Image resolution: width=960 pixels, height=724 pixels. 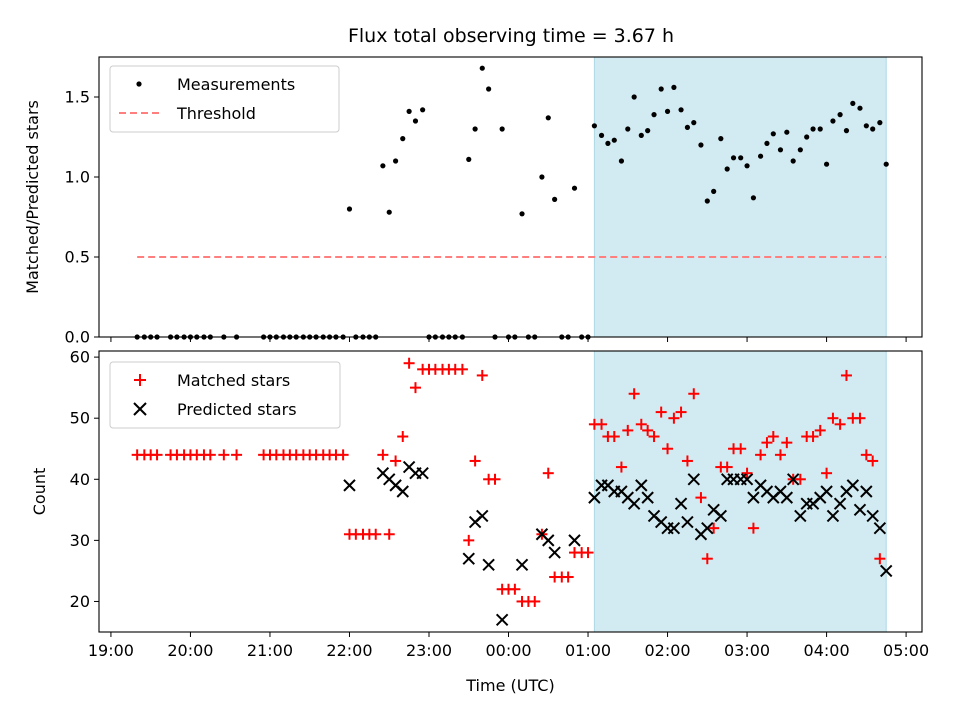 What do you see at coordinates (80, 540) in the screenshot?
I see `y-tick-label: 30` at bounding box center [80, 540].